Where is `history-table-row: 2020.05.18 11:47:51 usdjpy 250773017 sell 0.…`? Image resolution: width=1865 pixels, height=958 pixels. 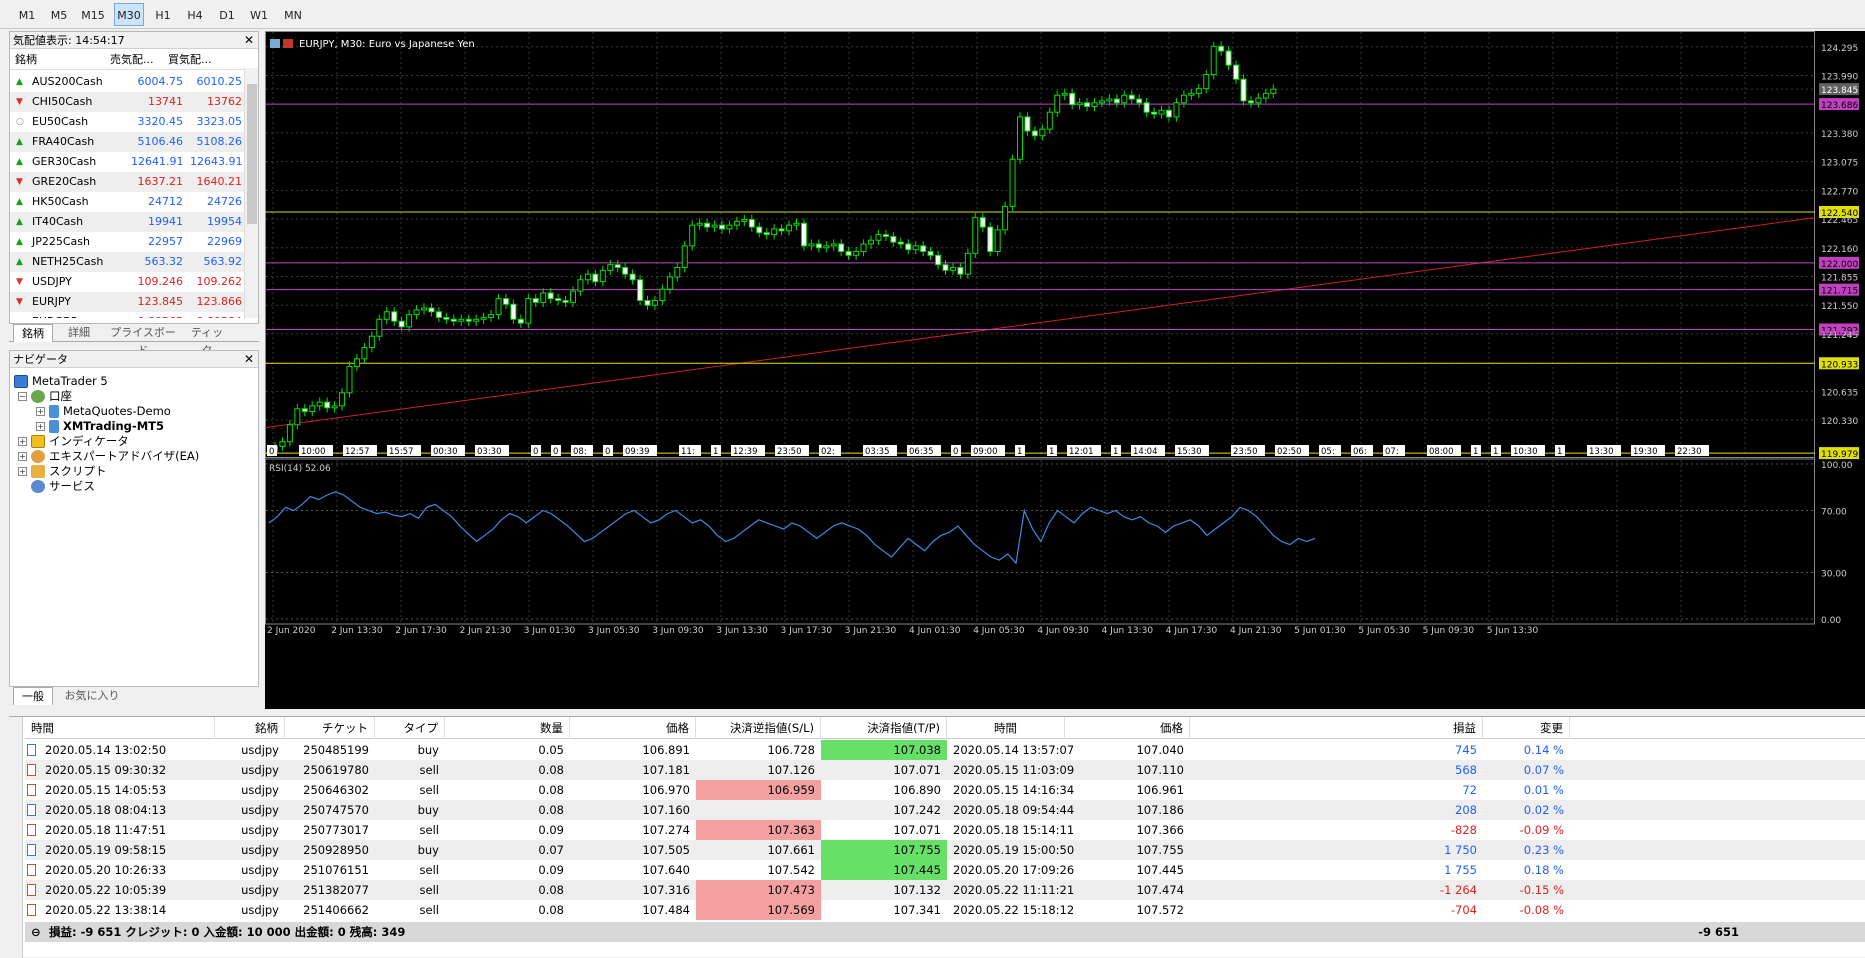
history-table-row: 2020.05.18 11:47:51 usdjpy 250773017 sell 0.… is located at coordinates (945, 830).